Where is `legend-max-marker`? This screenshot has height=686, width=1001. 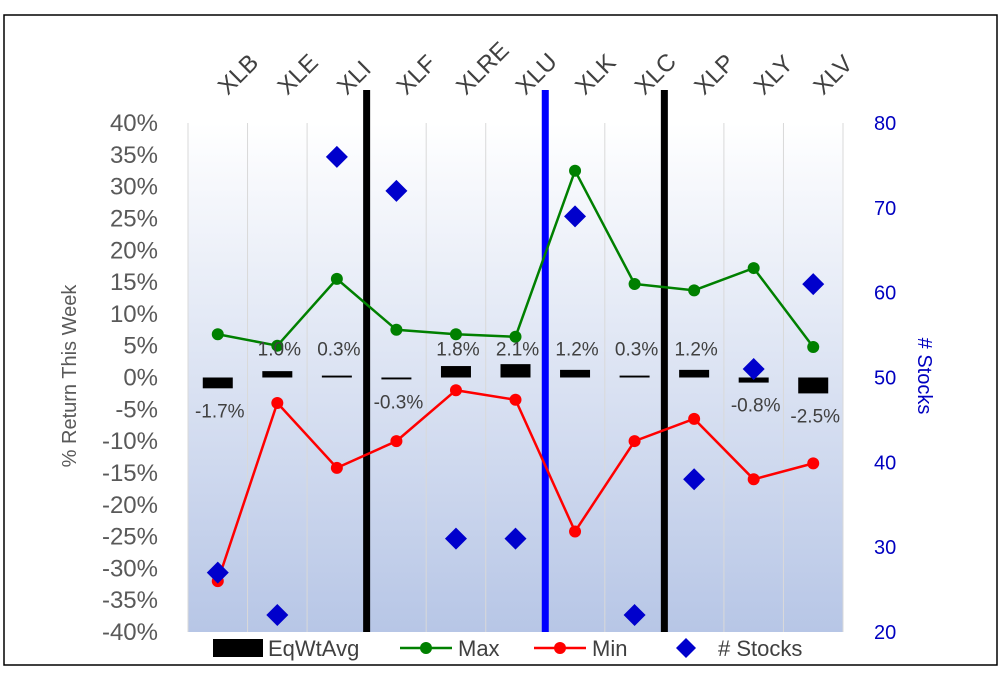 legend-max-marker is located at coordinates (426, 648).